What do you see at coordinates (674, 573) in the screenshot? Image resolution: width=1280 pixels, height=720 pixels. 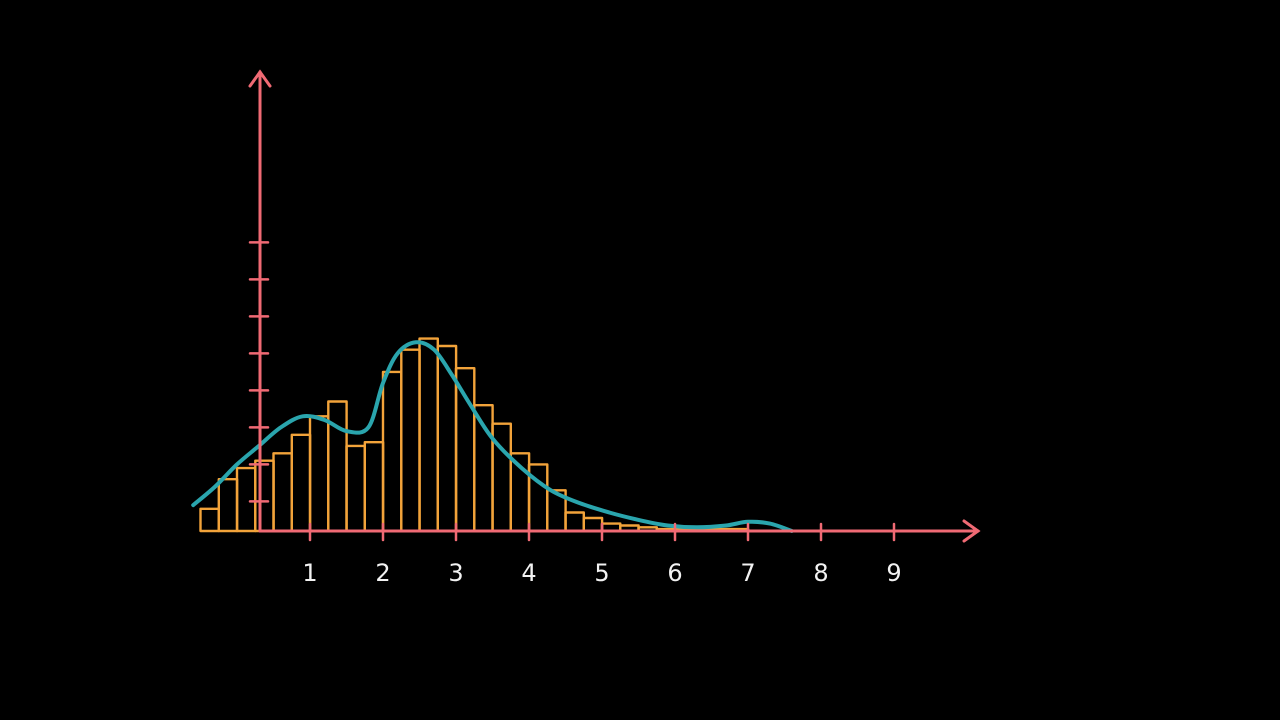 I see `x-tick-label: 6` at bounding box center [674, 573].